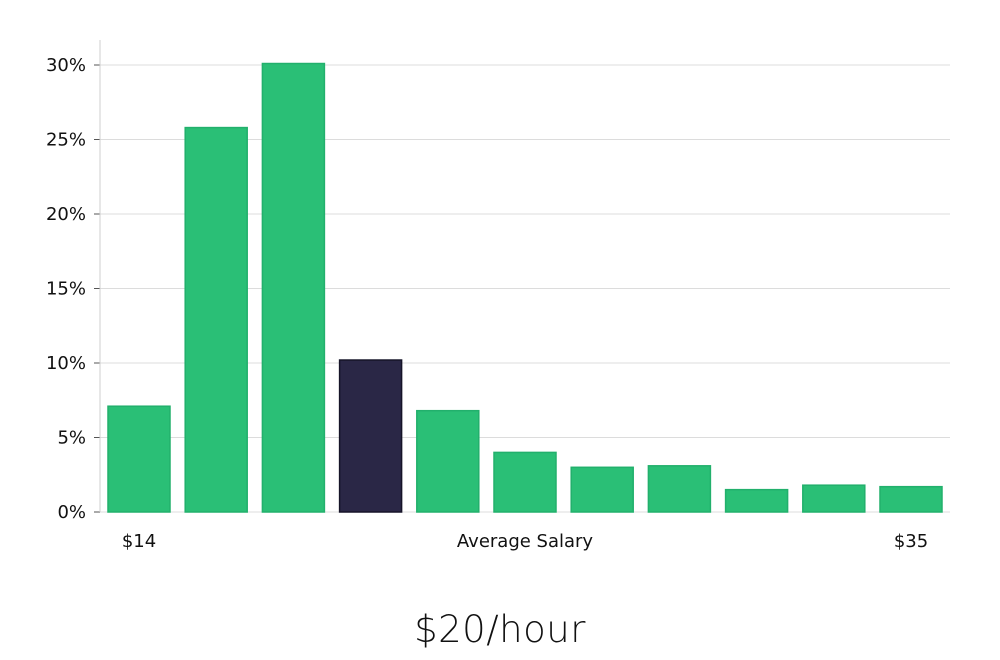 This screenshot has width=1000, height=660. I want to click on y-tick-label: 20%, so click(66, 214).